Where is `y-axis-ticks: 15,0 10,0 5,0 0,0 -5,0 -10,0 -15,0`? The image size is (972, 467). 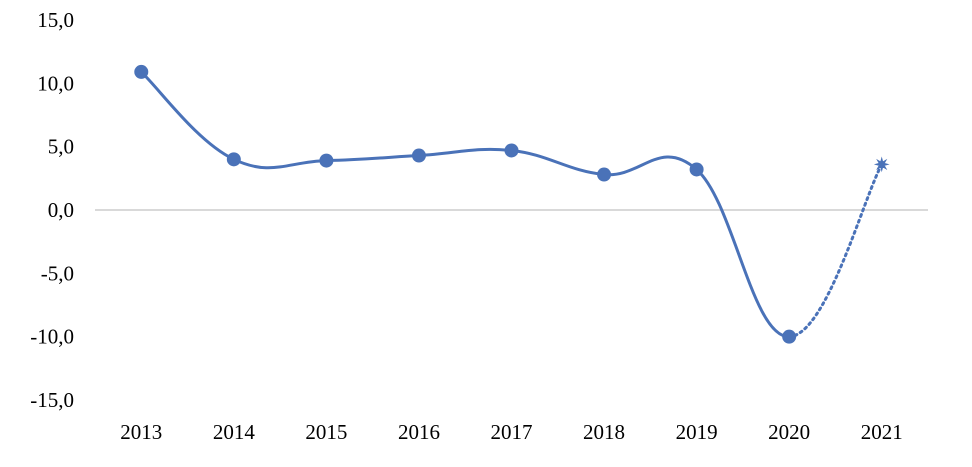 y-axis-ticks: 15,0 10,0 5,0 0,0 -5,0 -10,0 -15,0 is located at coordinates (52, 210).